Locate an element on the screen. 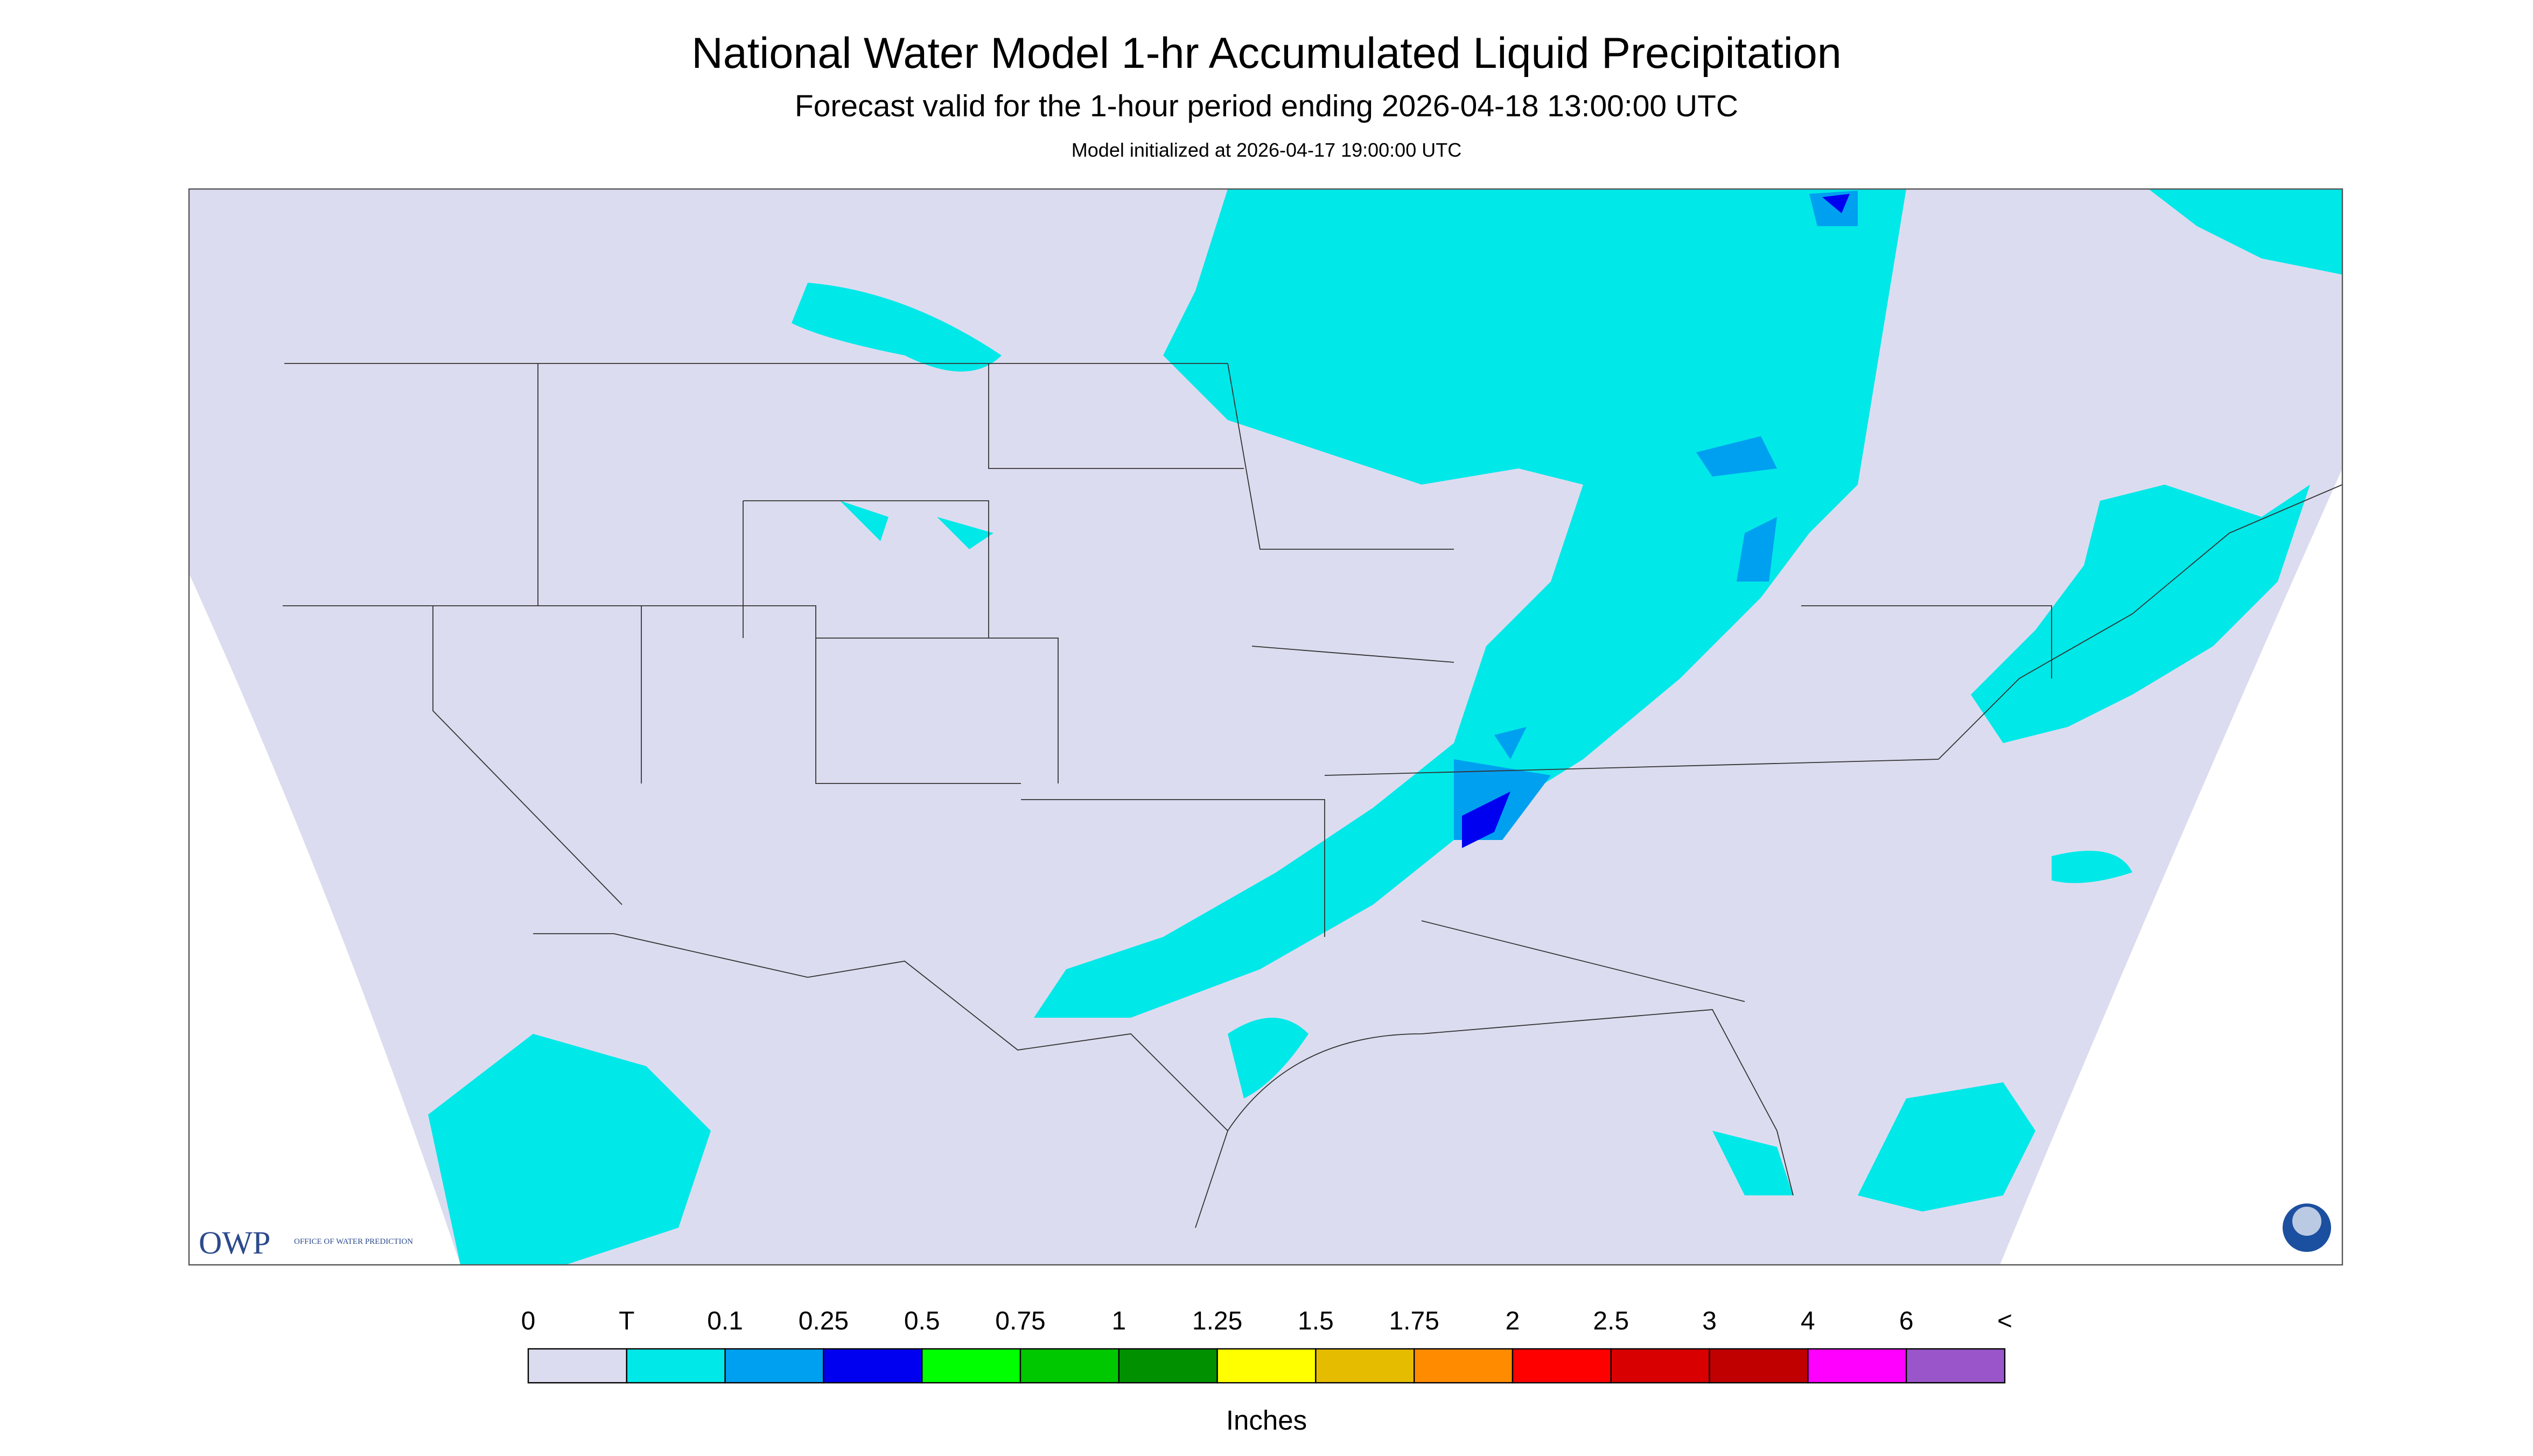  legend-label: 1.25 is located at coordinates (1217, 1321).